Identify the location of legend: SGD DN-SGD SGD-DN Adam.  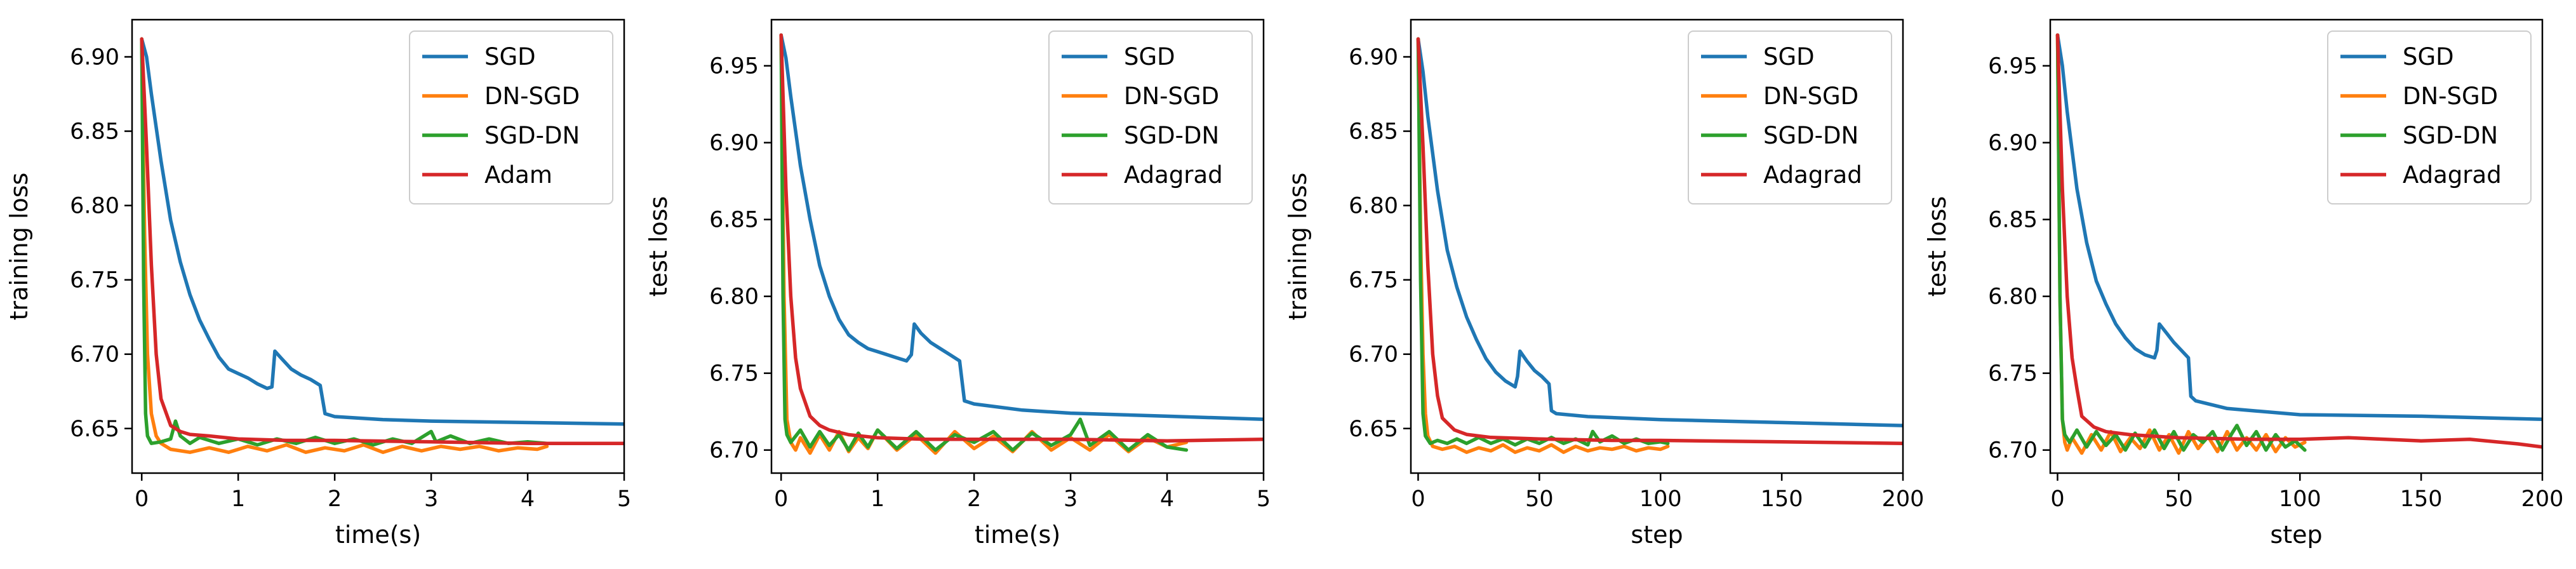
(511, 117).